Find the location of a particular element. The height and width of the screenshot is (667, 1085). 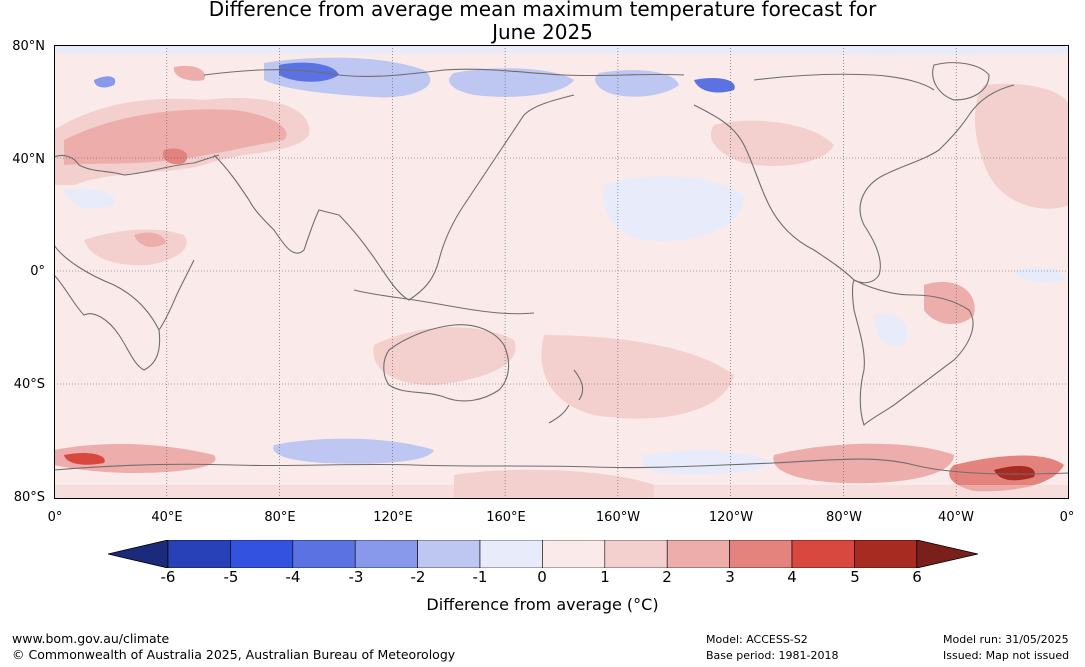

colorbar-tick-label: -4 is located at coordinates (293, 577).